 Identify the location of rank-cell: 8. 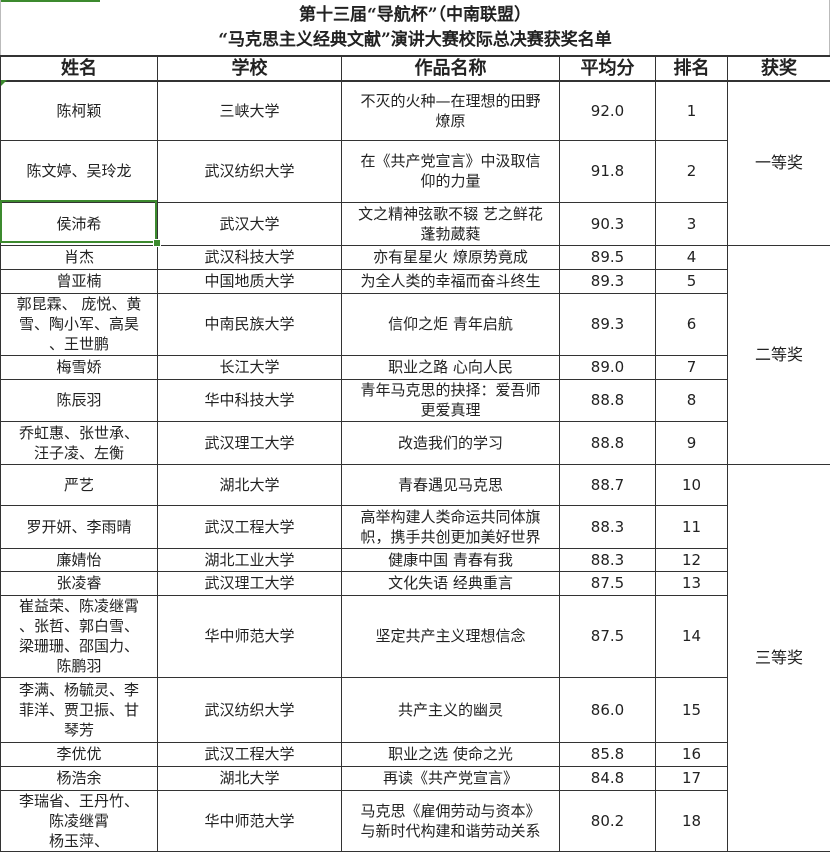
(692, 400).